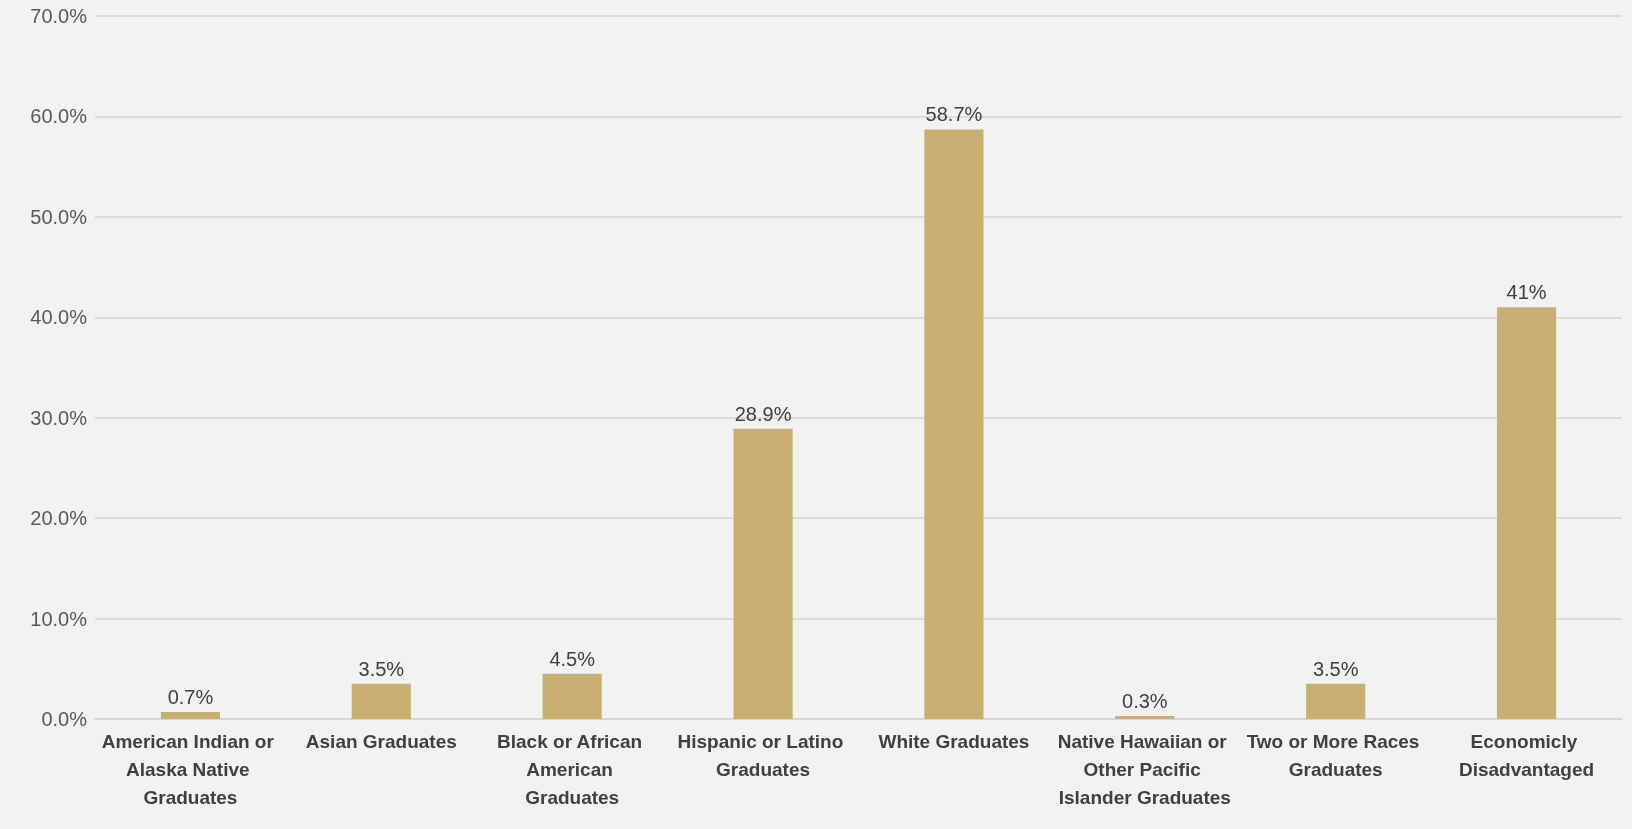  I want to click on data-label: 0.7%, so click(190, 696).